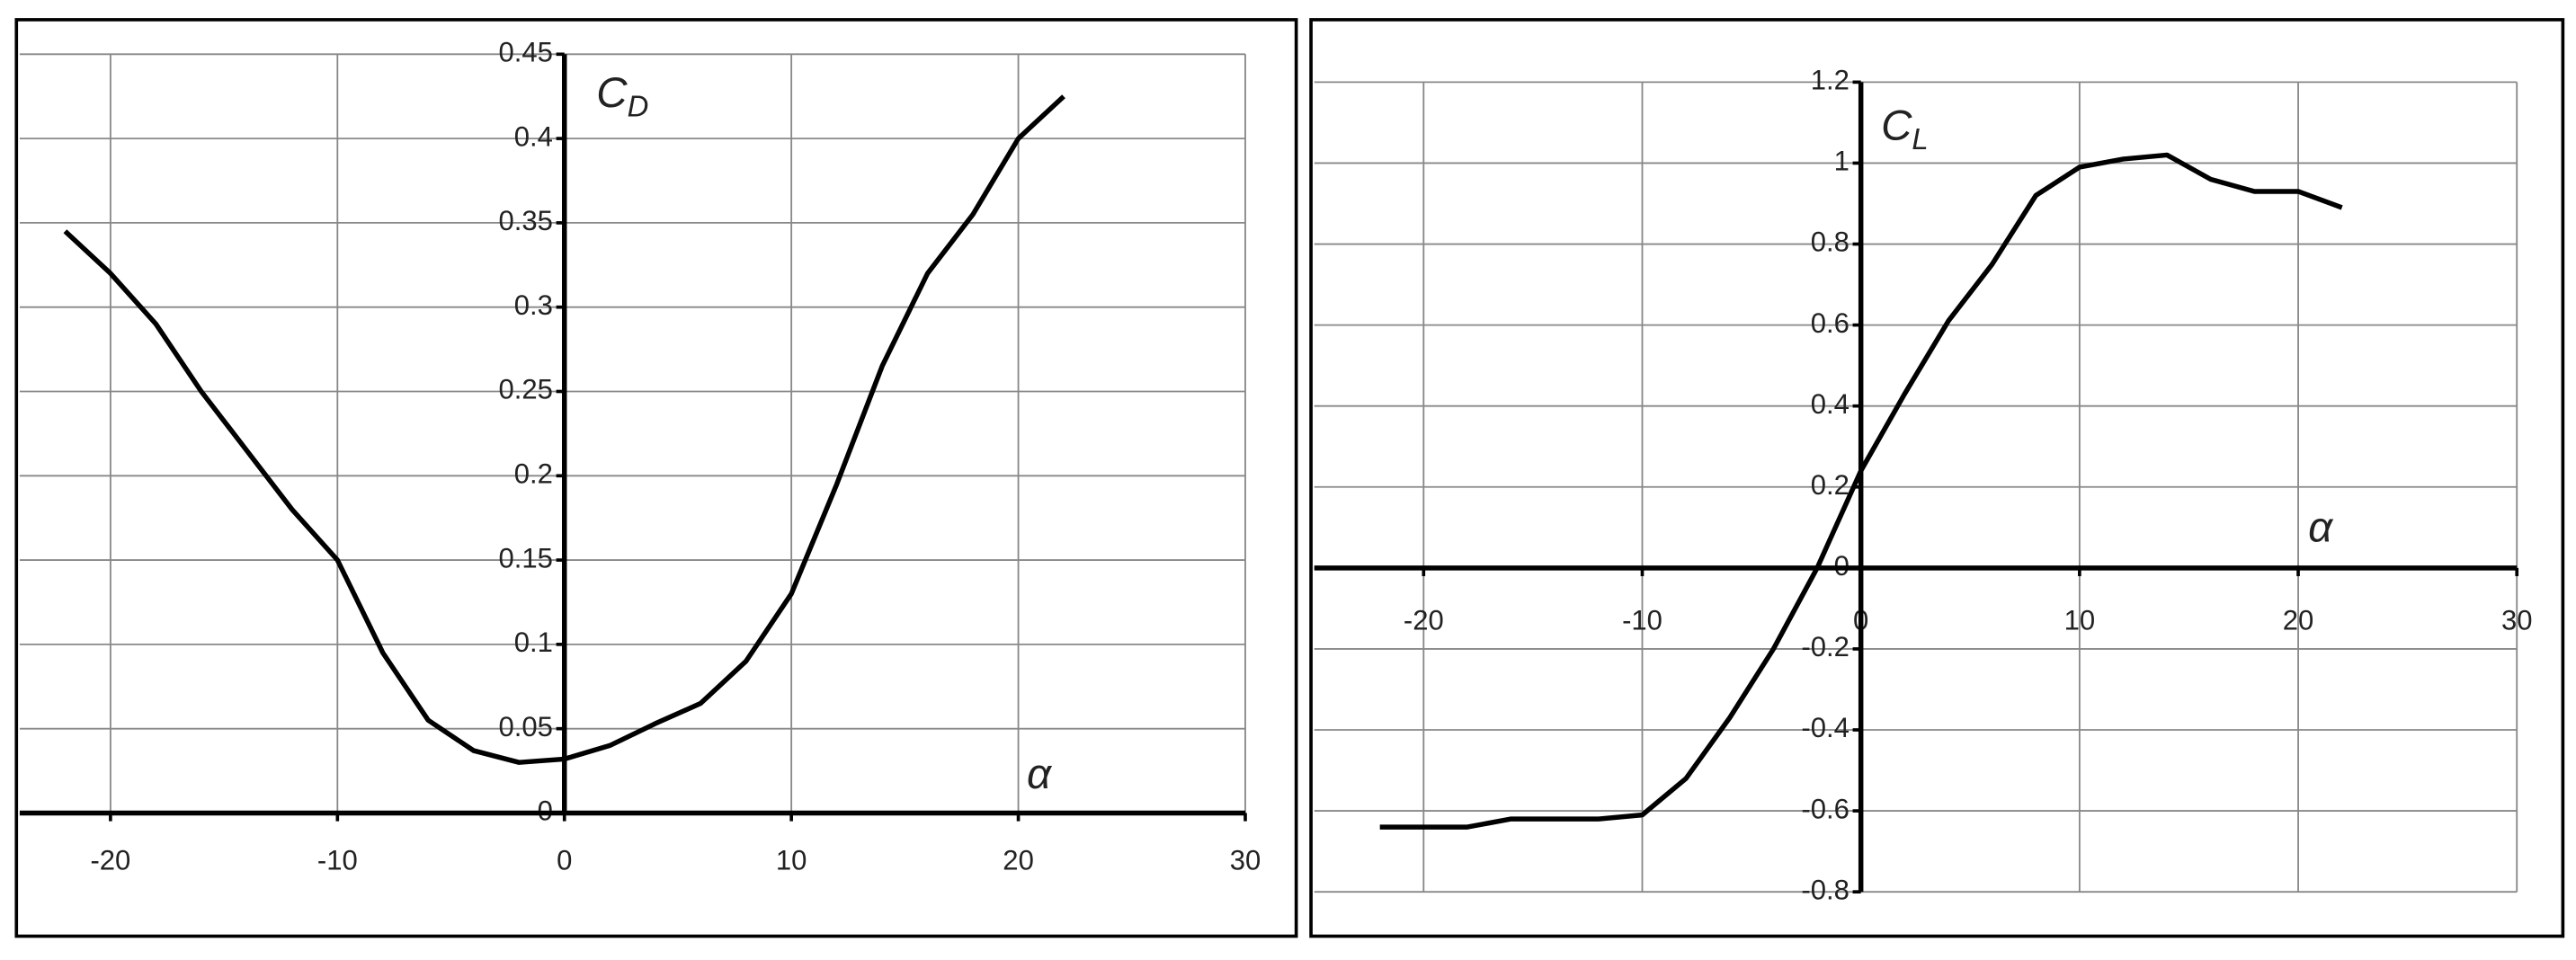 Image resolution: width=2576 pixels, height=960 pixels. I want to click on y-tick-label: 1, so click(1842, 161).